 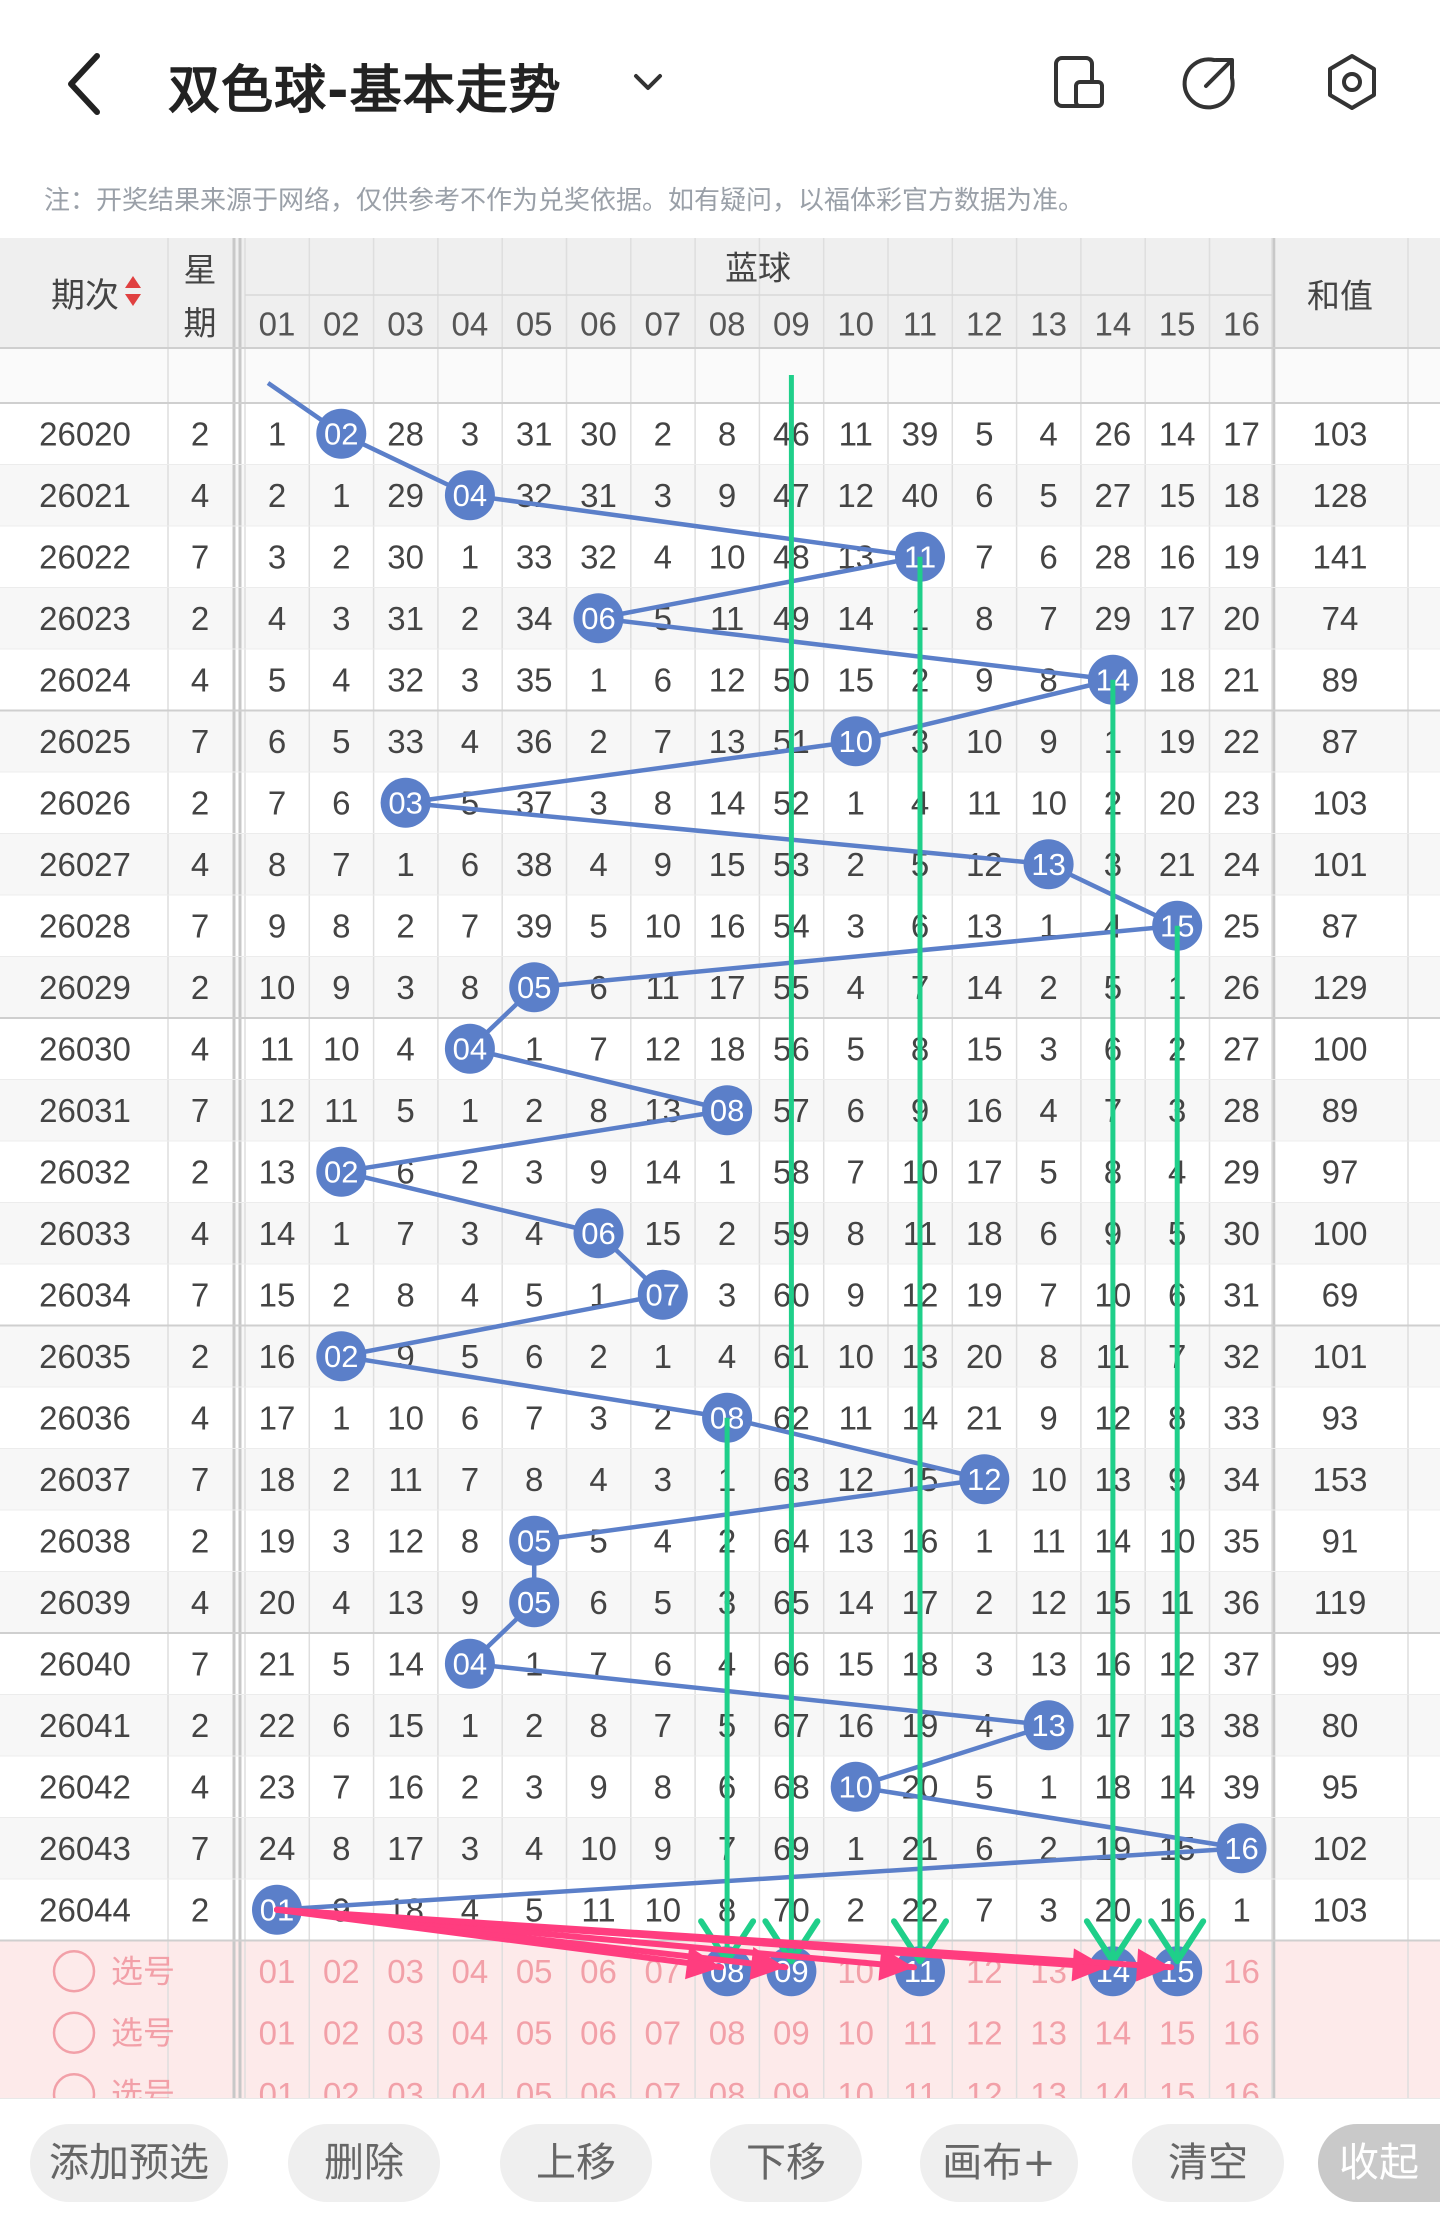 I want to click on missing-count-cell: 30, so click(x=598, y=433).